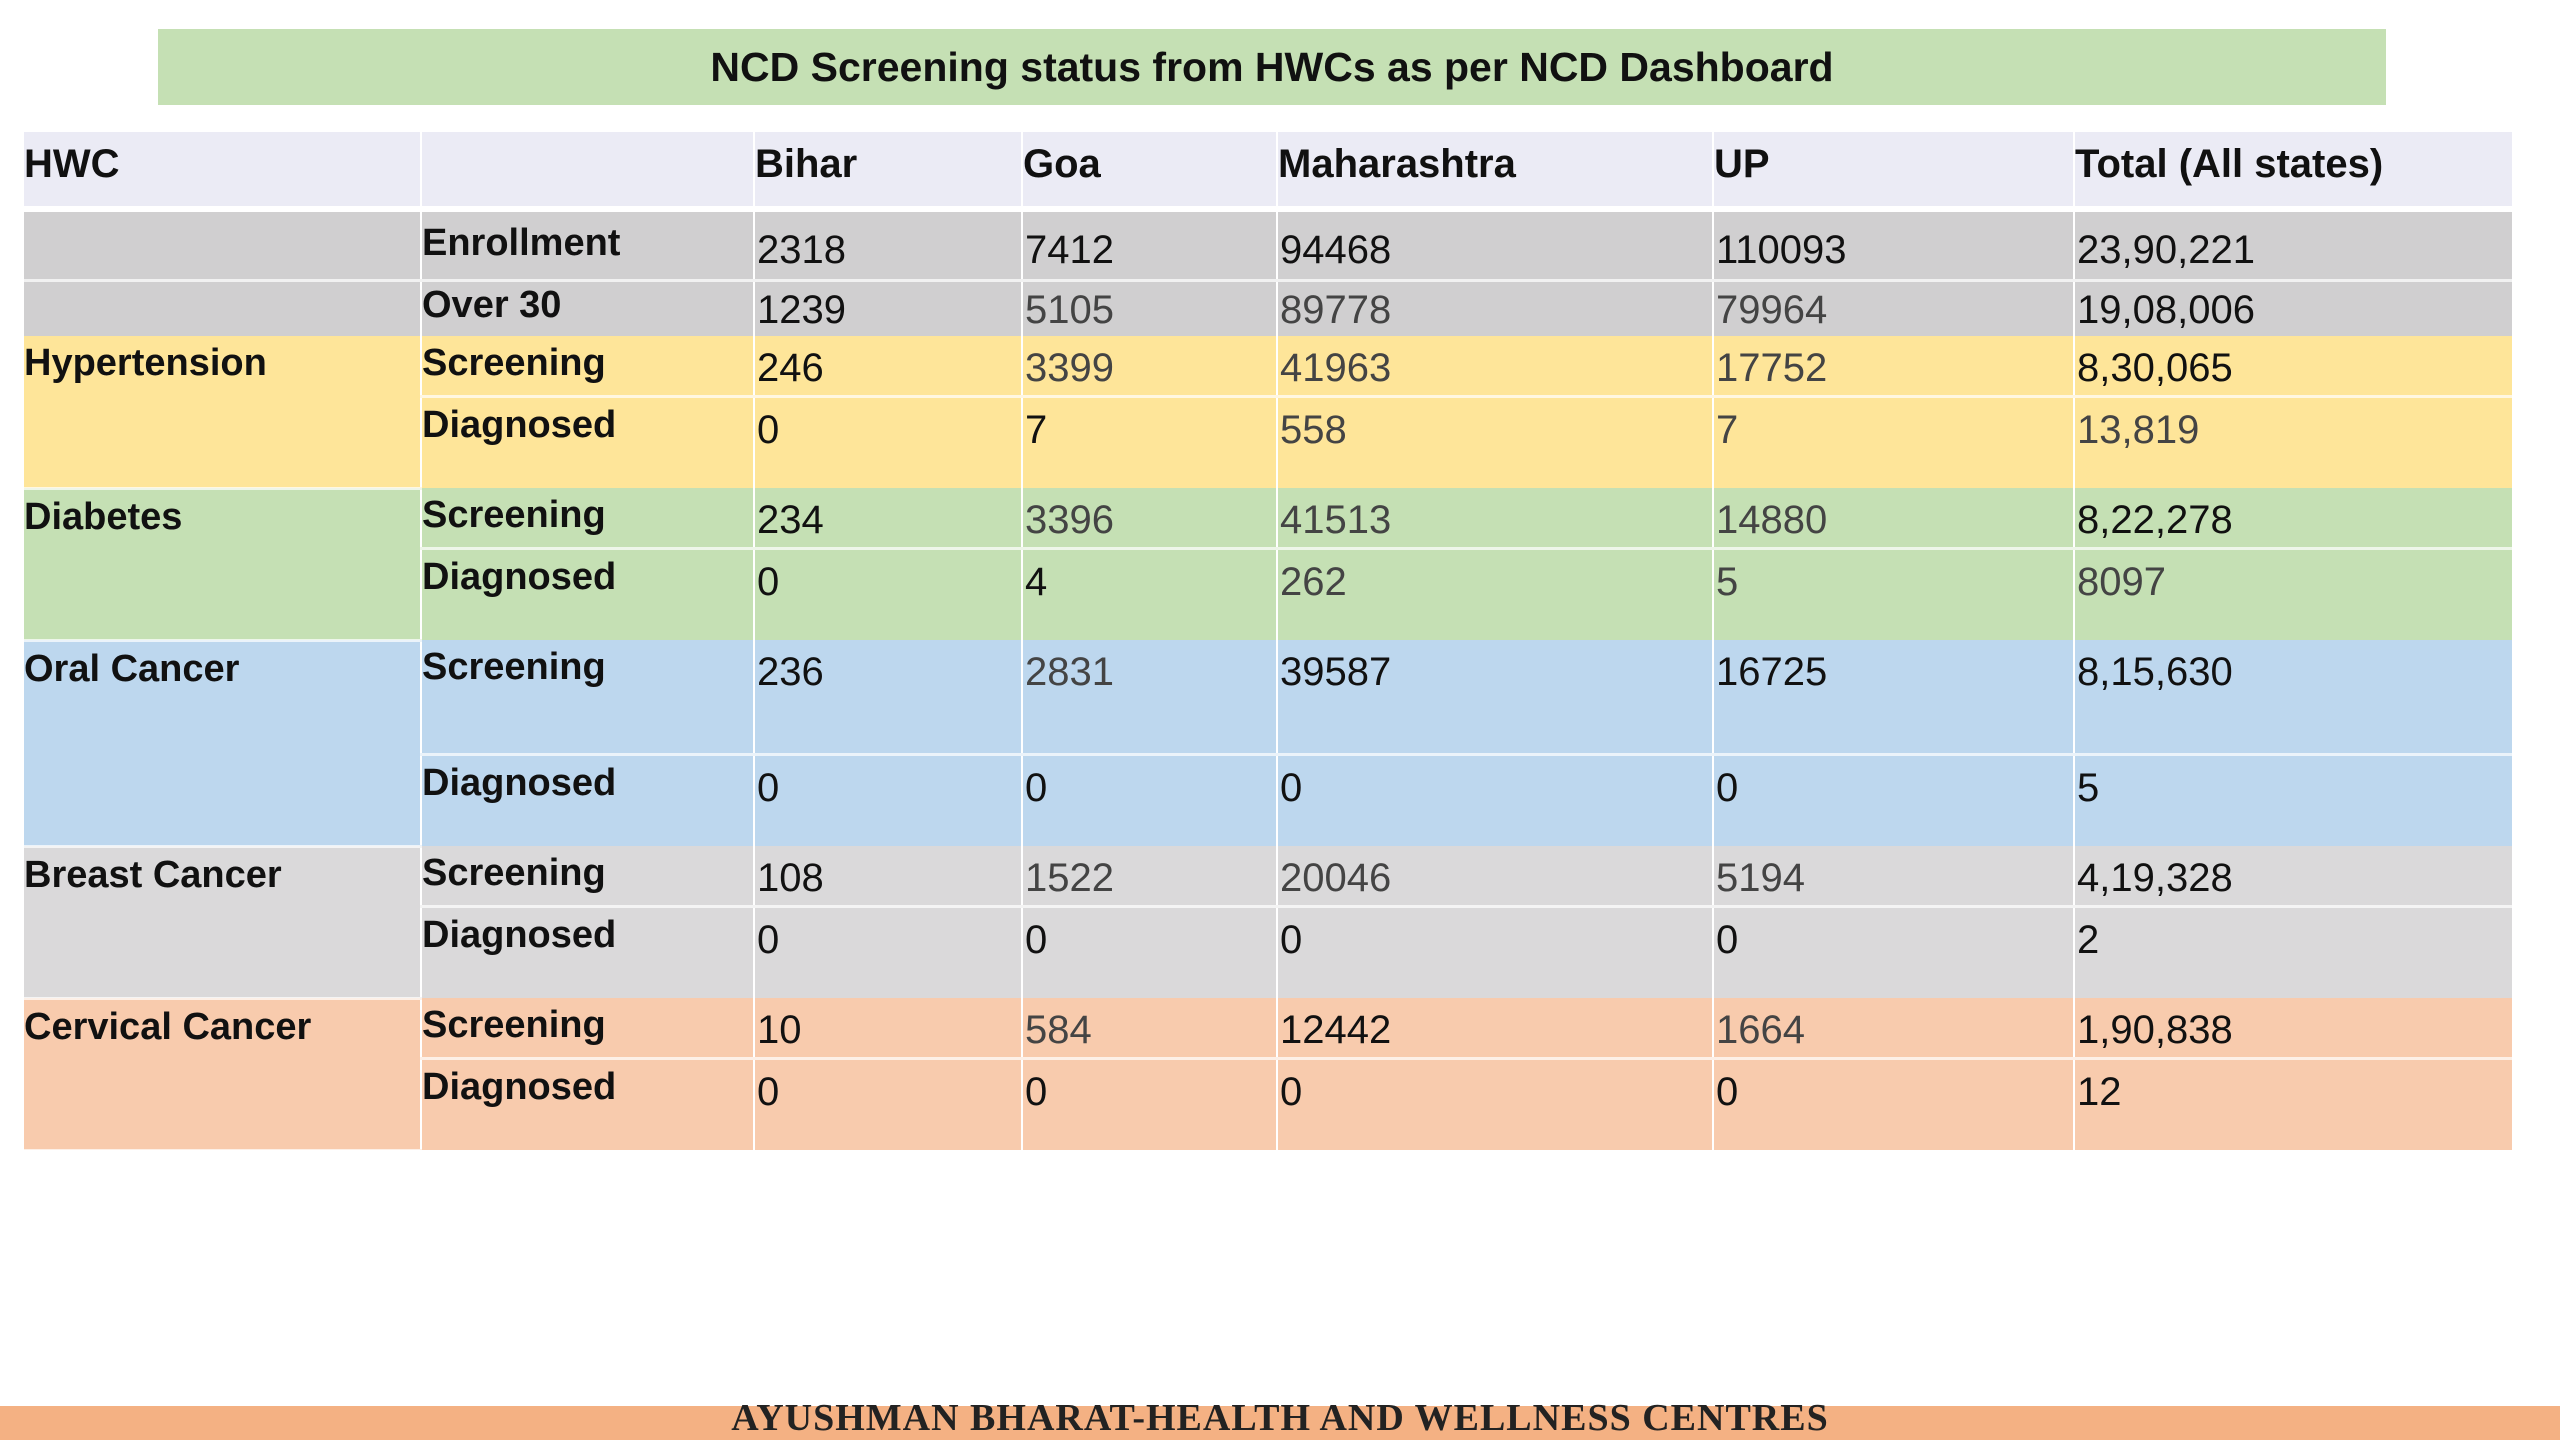 The height and width of the screenshot is (1440, 2560). I want to click on cell-bihar: 2318, so click(801, 250).